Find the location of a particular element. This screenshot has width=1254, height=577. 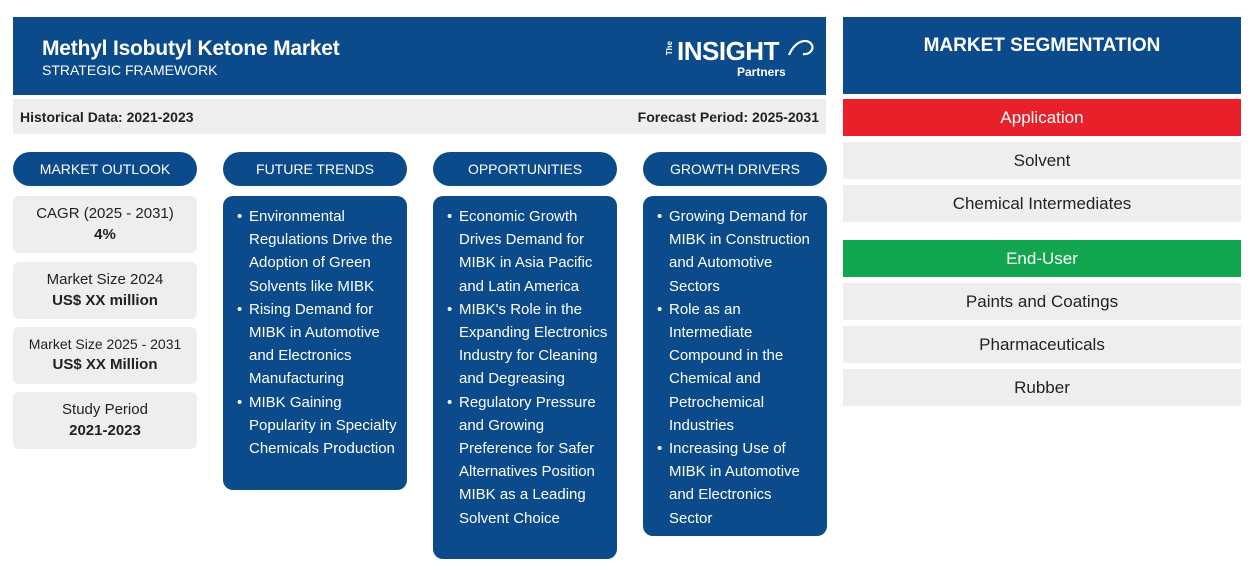

stat-value: 4% is located at coordinates (105, 234).